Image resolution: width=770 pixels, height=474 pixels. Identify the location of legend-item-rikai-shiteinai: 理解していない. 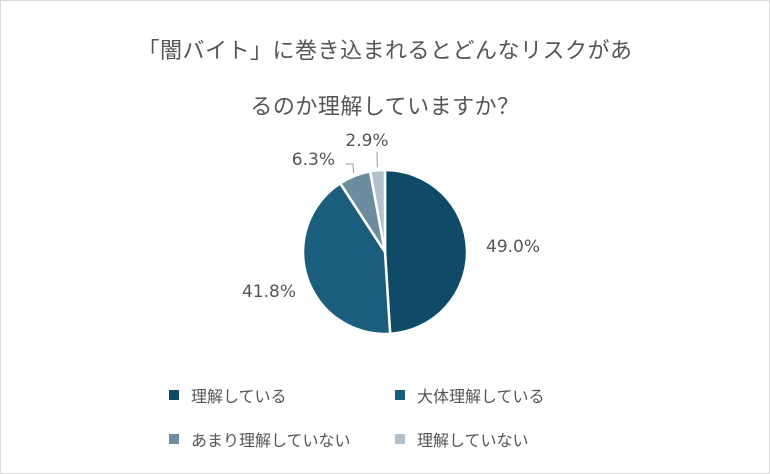
(462, 439).